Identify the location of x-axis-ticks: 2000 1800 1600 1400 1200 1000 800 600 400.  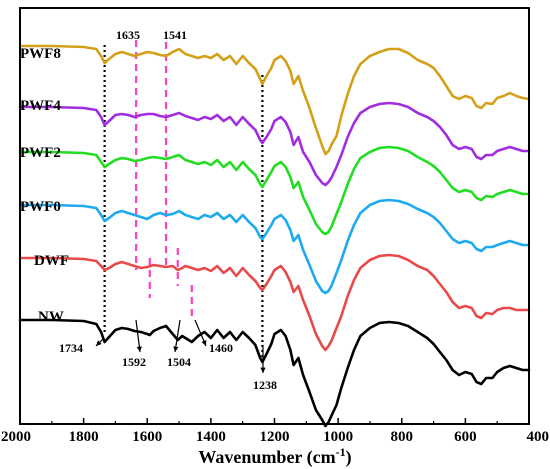
(275, 431).